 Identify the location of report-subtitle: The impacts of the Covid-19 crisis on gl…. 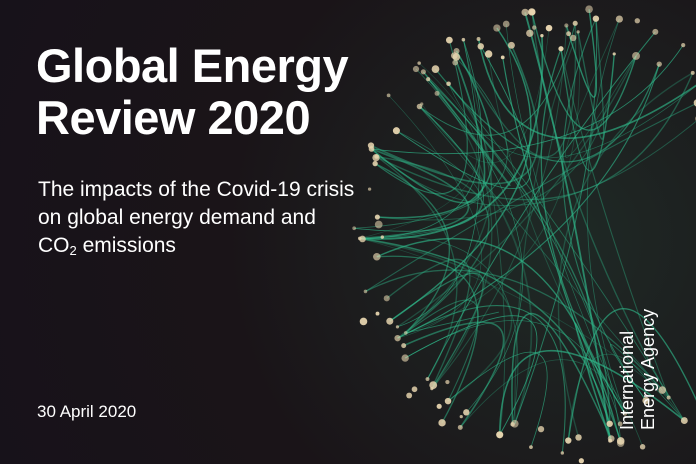
(203, 218).